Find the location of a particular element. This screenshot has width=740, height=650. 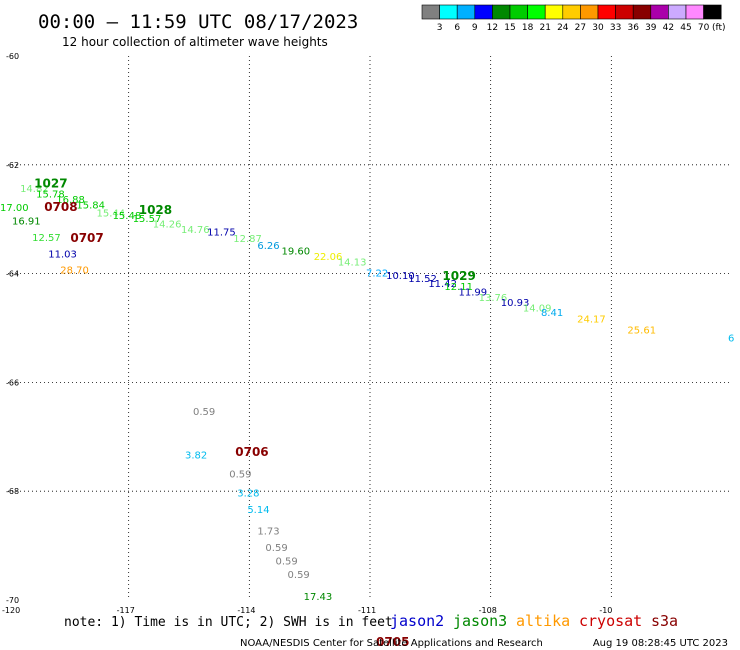

legend-tick-label: 70 is located at coordinates (704, 28).